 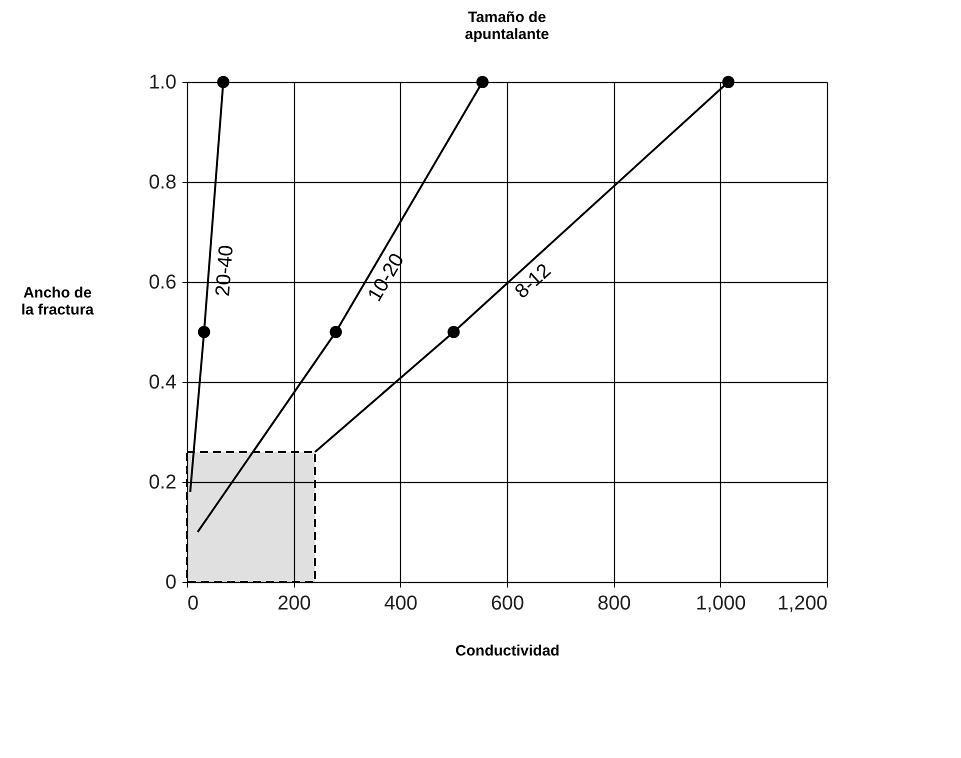 What do you see at coordinates (507, 603) in the screenshot?
I see `x-tick-label: 600` at bounding box center [507, 603].